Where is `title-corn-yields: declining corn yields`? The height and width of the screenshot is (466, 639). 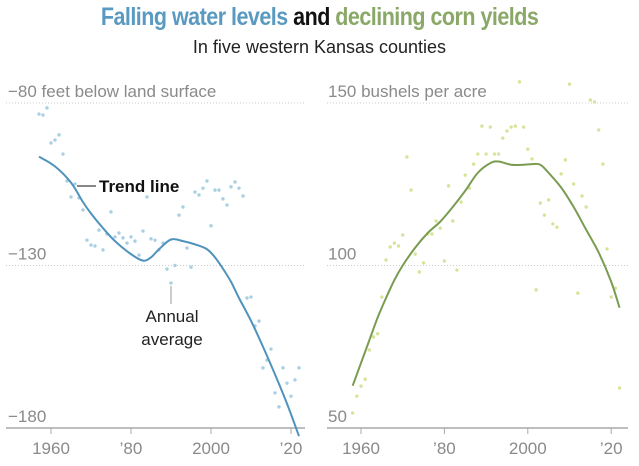 title-corn-yields: declining corn yields is located at coordinates (437, 17).